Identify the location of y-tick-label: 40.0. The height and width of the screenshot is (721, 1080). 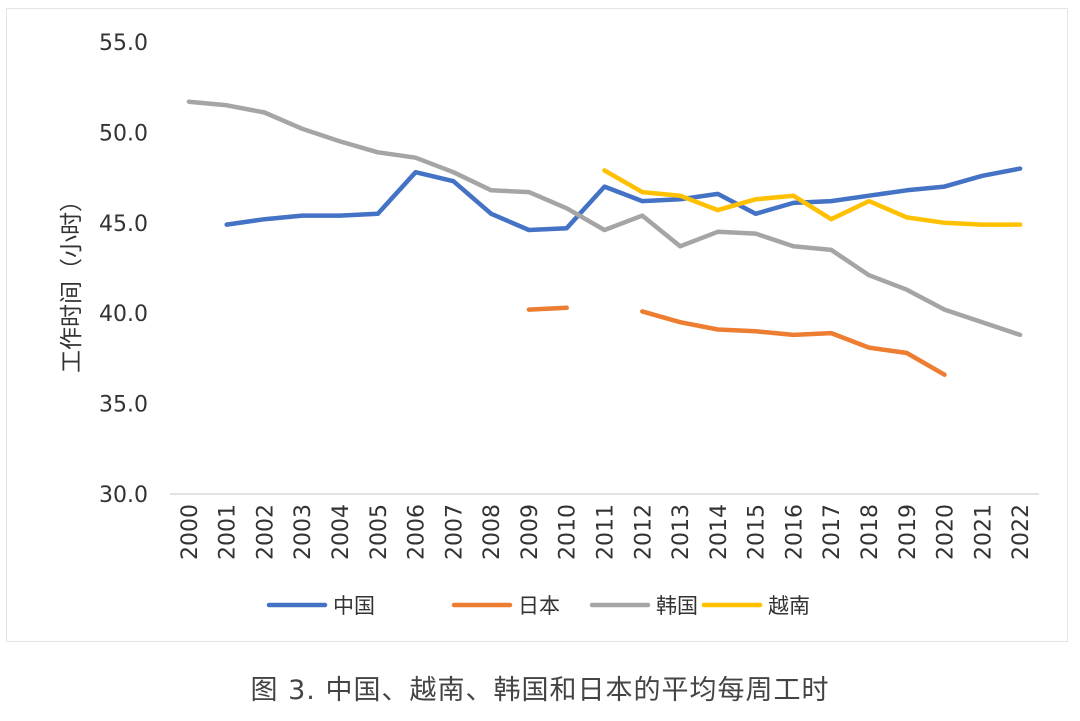
(123, 314).